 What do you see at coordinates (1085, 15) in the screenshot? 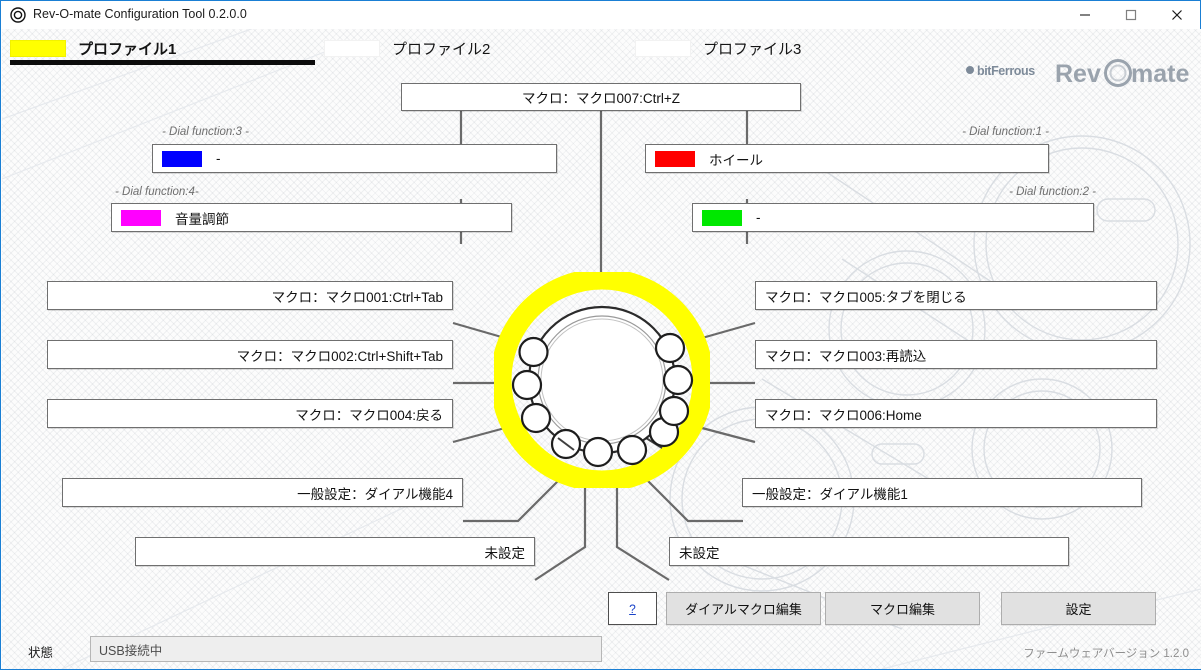
I see `minimize-icon` at bounding box center [1085, 15].